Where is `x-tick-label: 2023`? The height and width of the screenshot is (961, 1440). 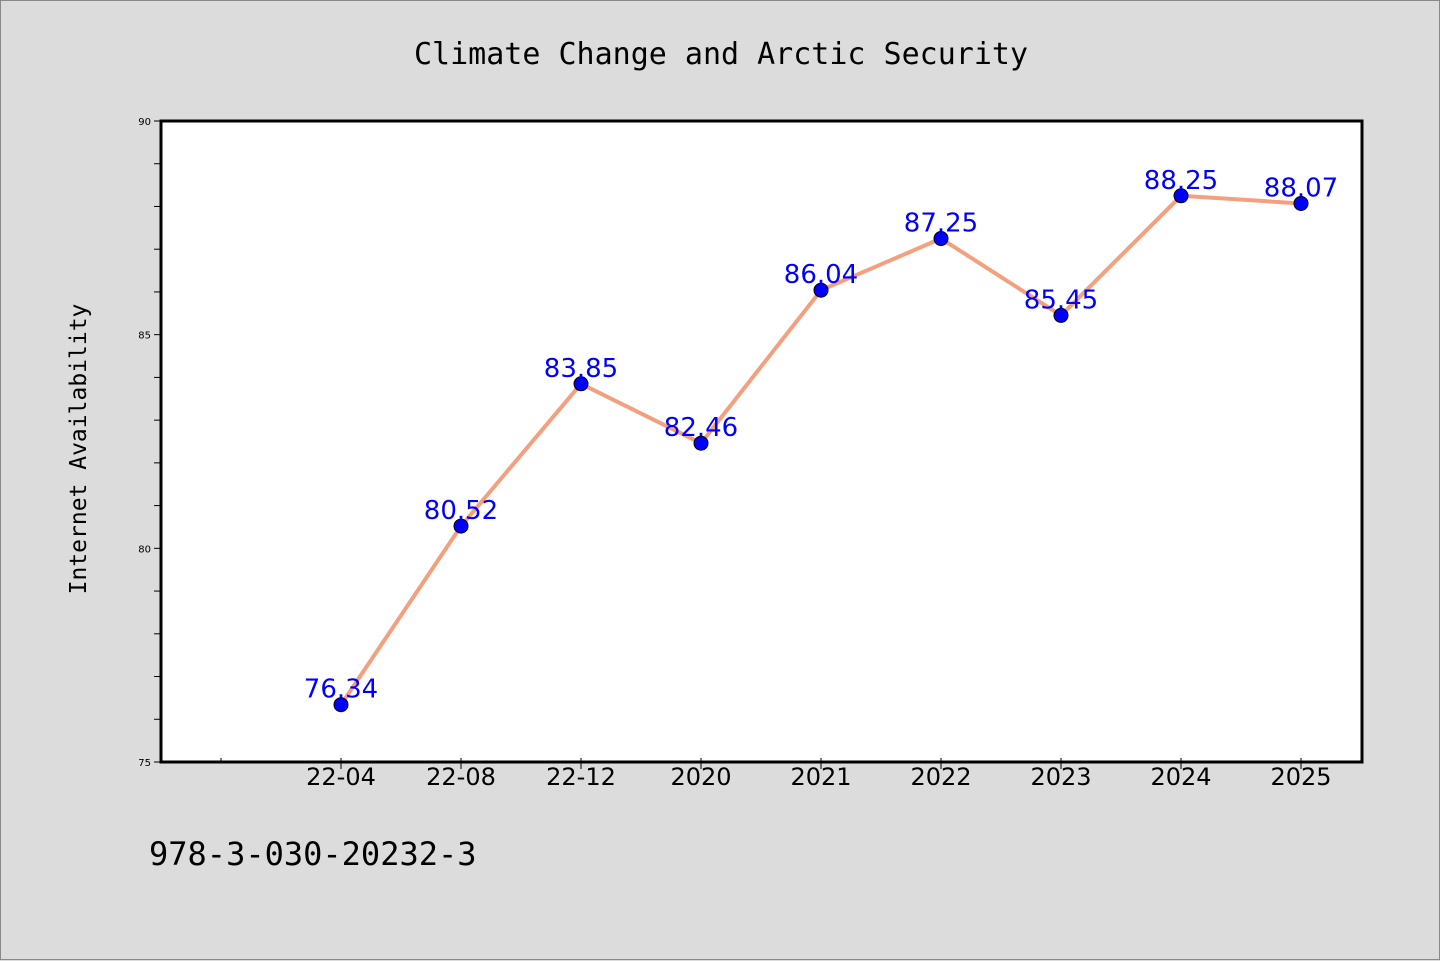
x-tick-label: 2023 is located at coordinates (1060, 777).